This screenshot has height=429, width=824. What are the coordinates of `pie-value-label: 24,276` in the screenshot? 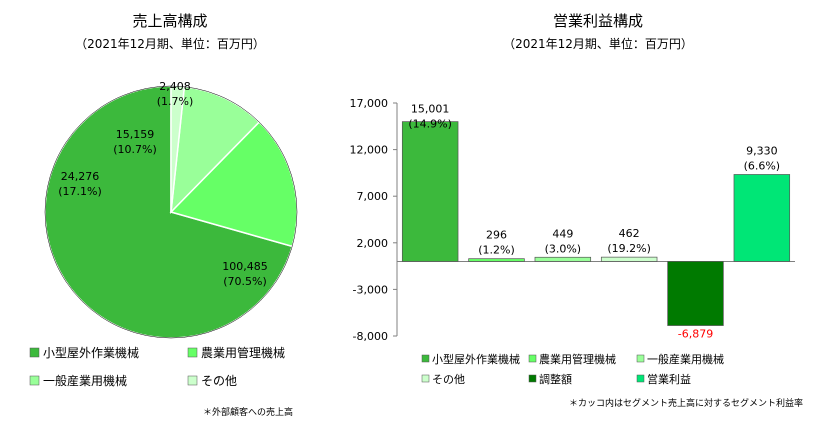 It's located at (80, 176).